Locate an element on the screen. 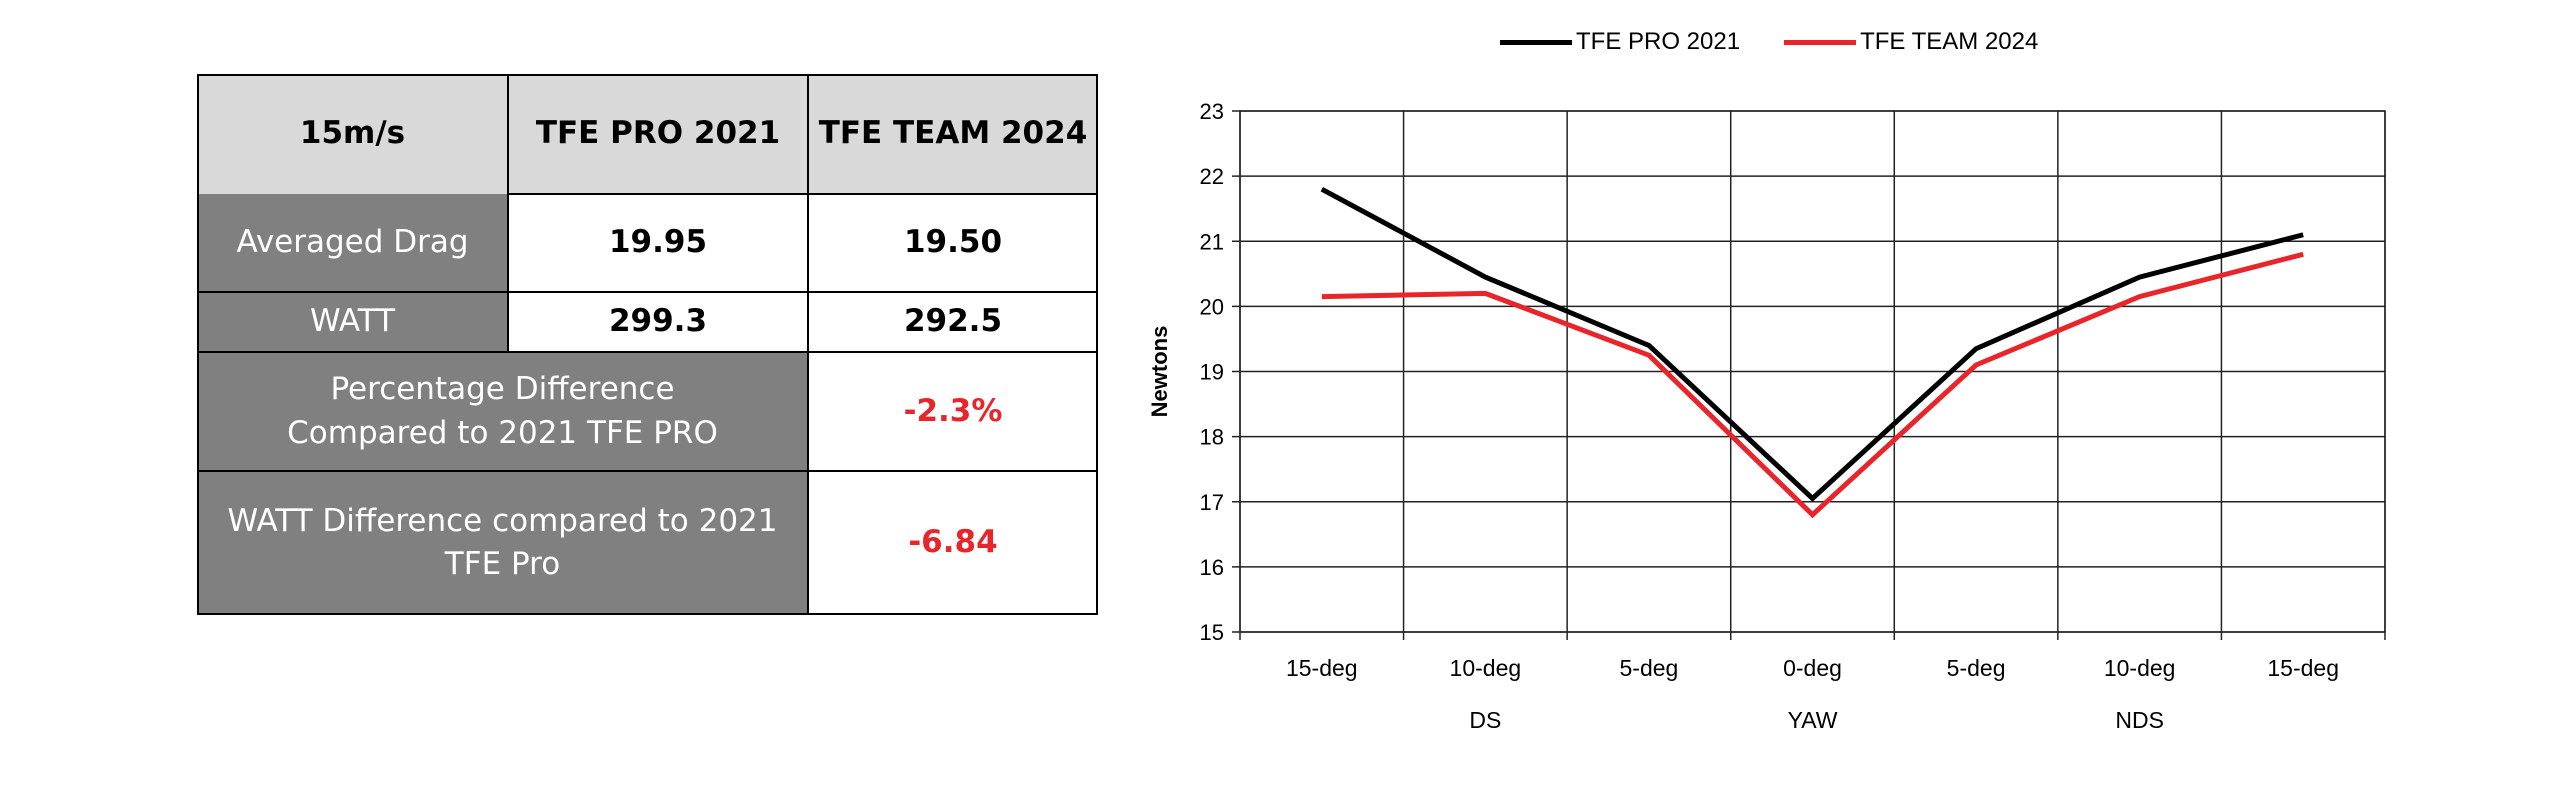  table-border-top is located at coordinates (647, 75).